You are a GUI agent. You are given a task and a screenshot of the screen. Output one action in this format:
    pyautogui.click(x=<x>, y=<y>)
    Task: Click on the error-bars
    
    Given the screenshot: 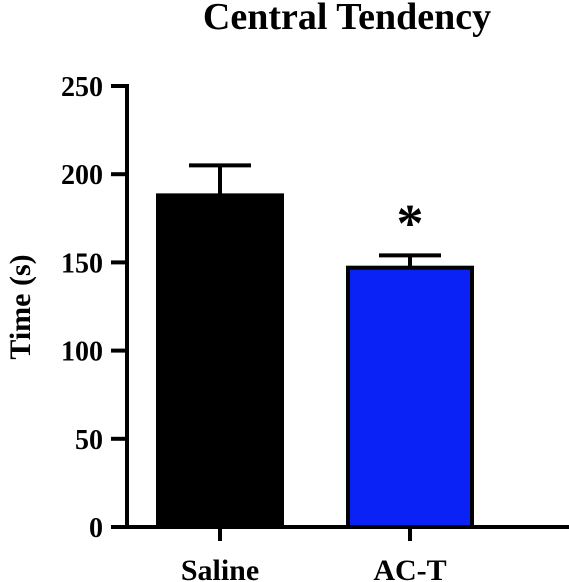 What is the action you would take?
    pyautogui.click(x=315, y=215)
    